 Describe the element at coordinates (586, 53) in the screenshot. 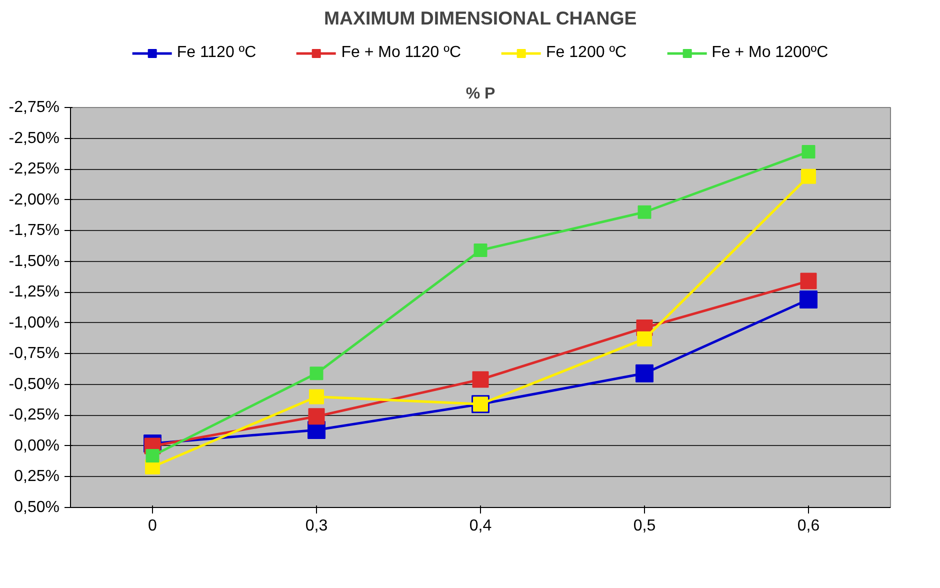

I see `legend-label: Fe 1200 ºC` at that location.